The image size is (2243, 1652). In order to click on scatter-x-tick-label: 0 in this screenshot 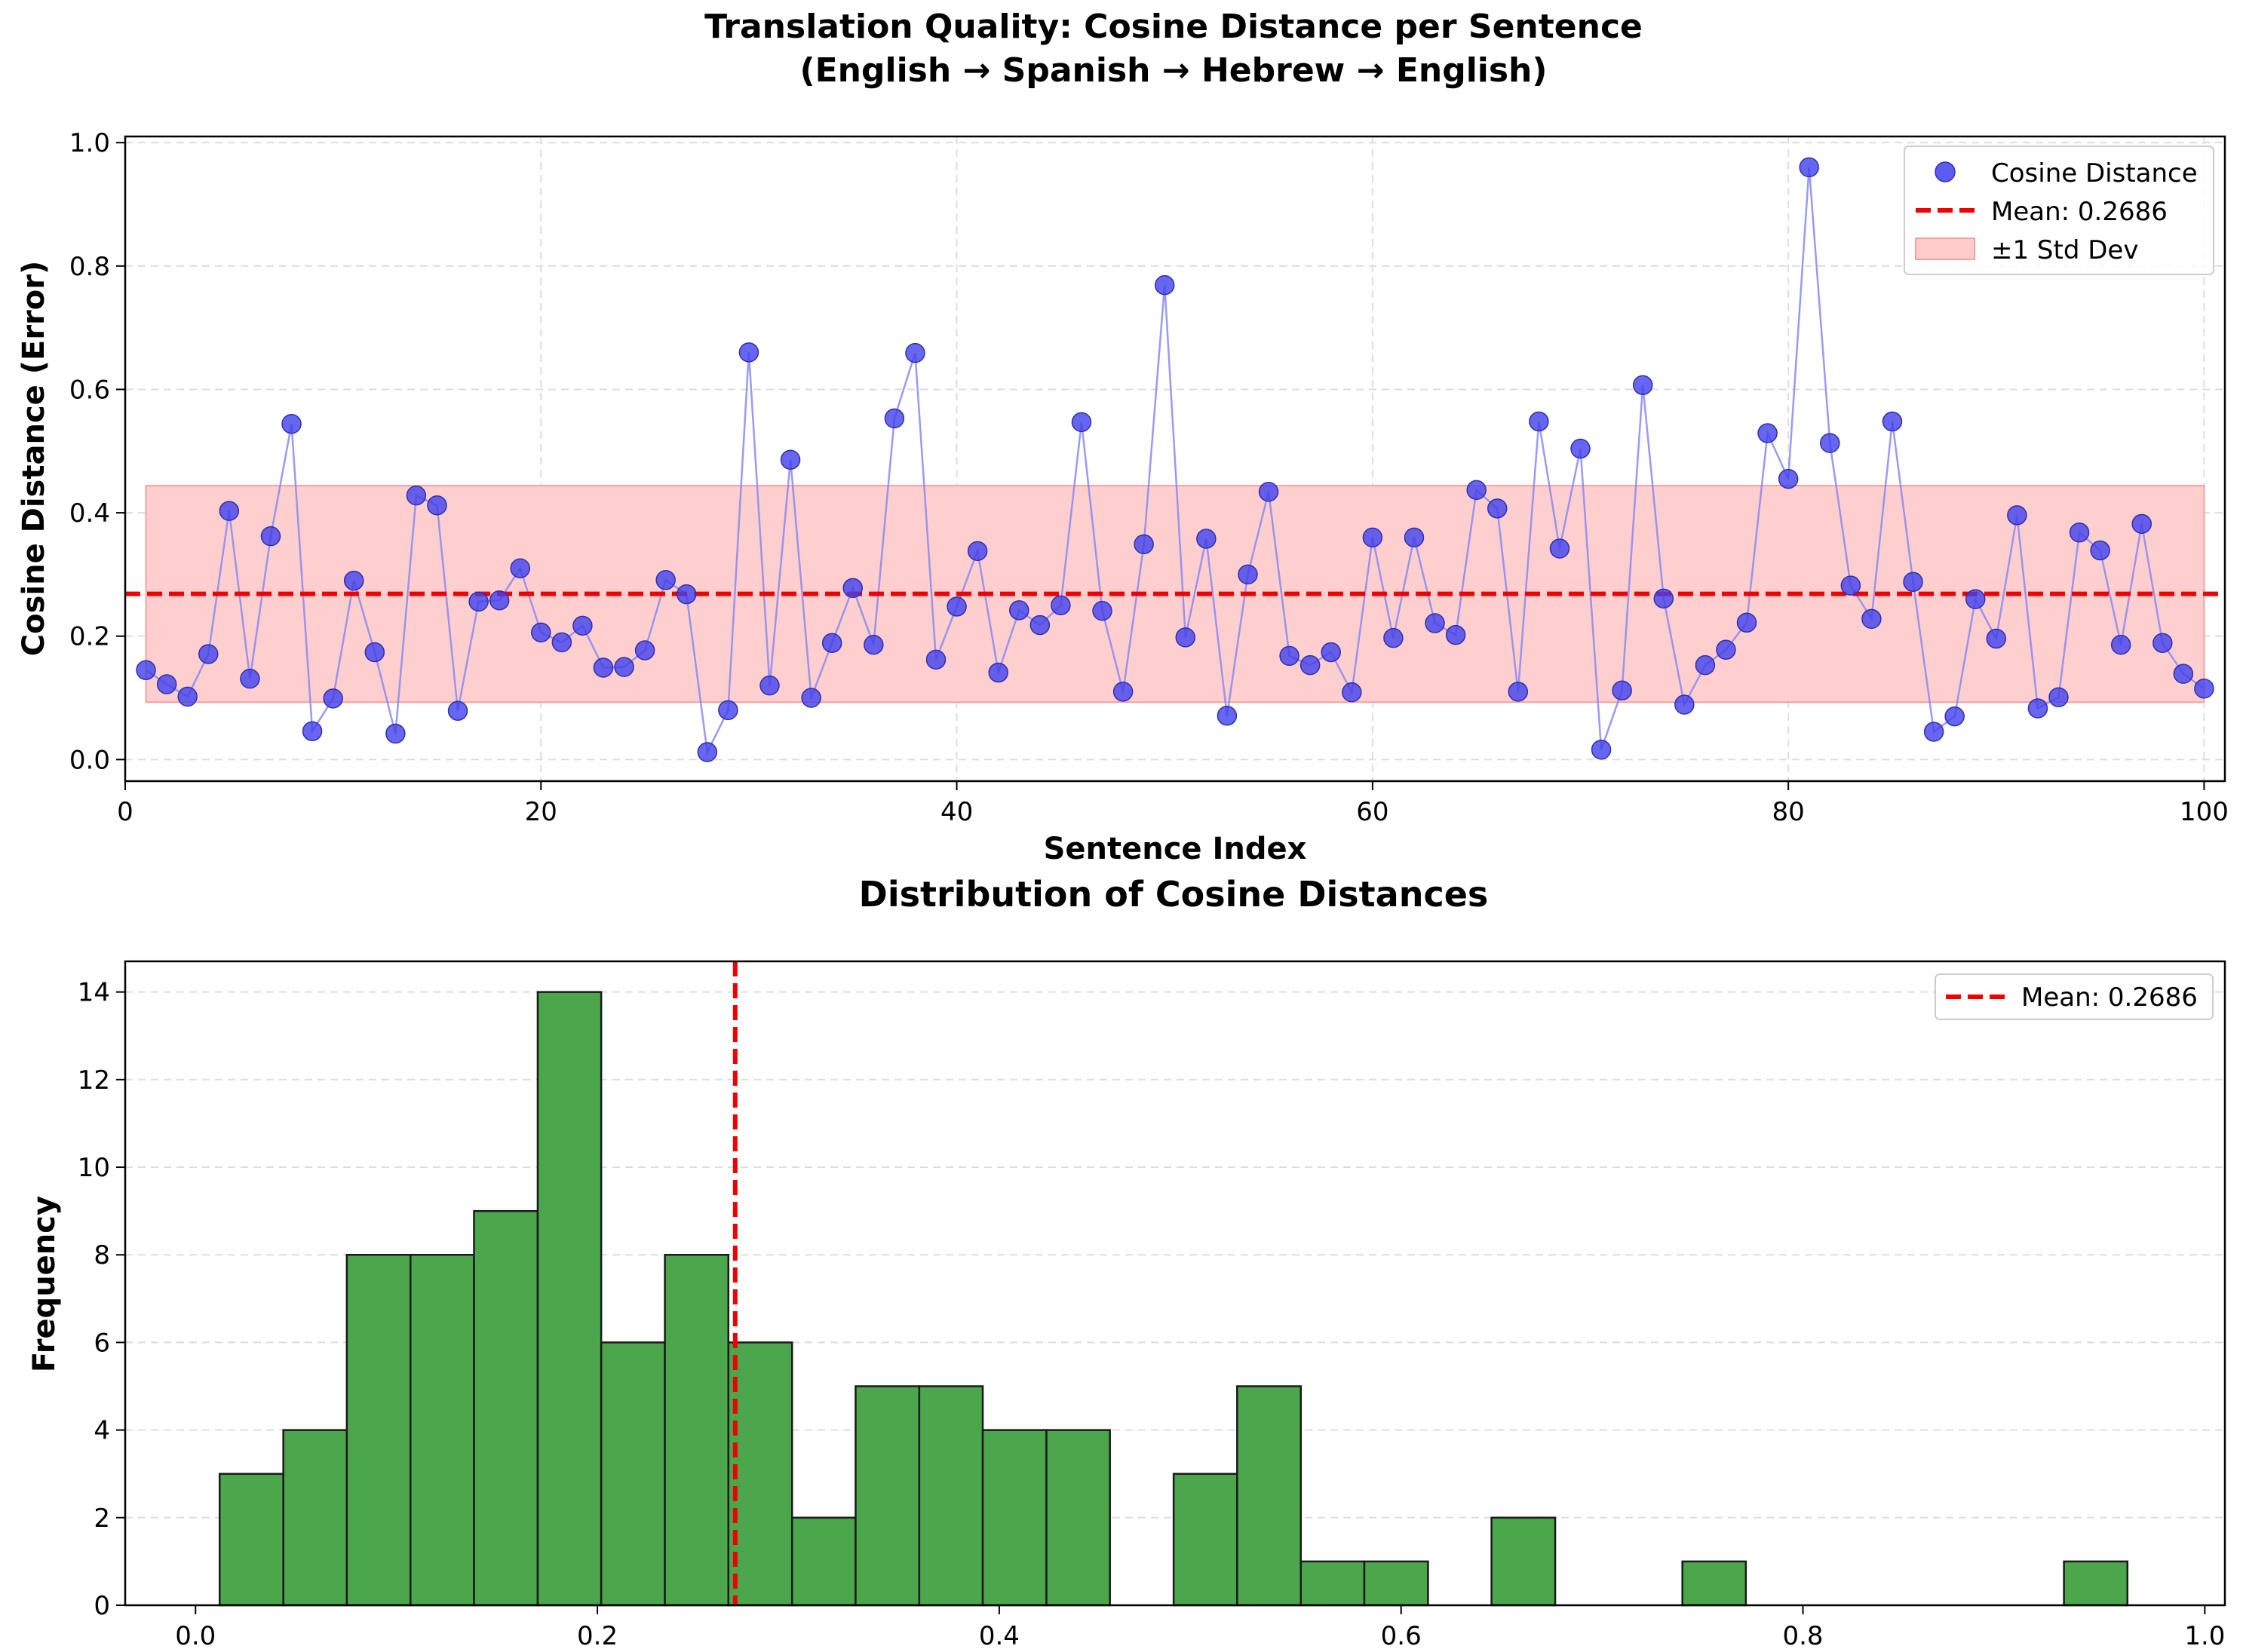, I will do `click(125, 812)`.